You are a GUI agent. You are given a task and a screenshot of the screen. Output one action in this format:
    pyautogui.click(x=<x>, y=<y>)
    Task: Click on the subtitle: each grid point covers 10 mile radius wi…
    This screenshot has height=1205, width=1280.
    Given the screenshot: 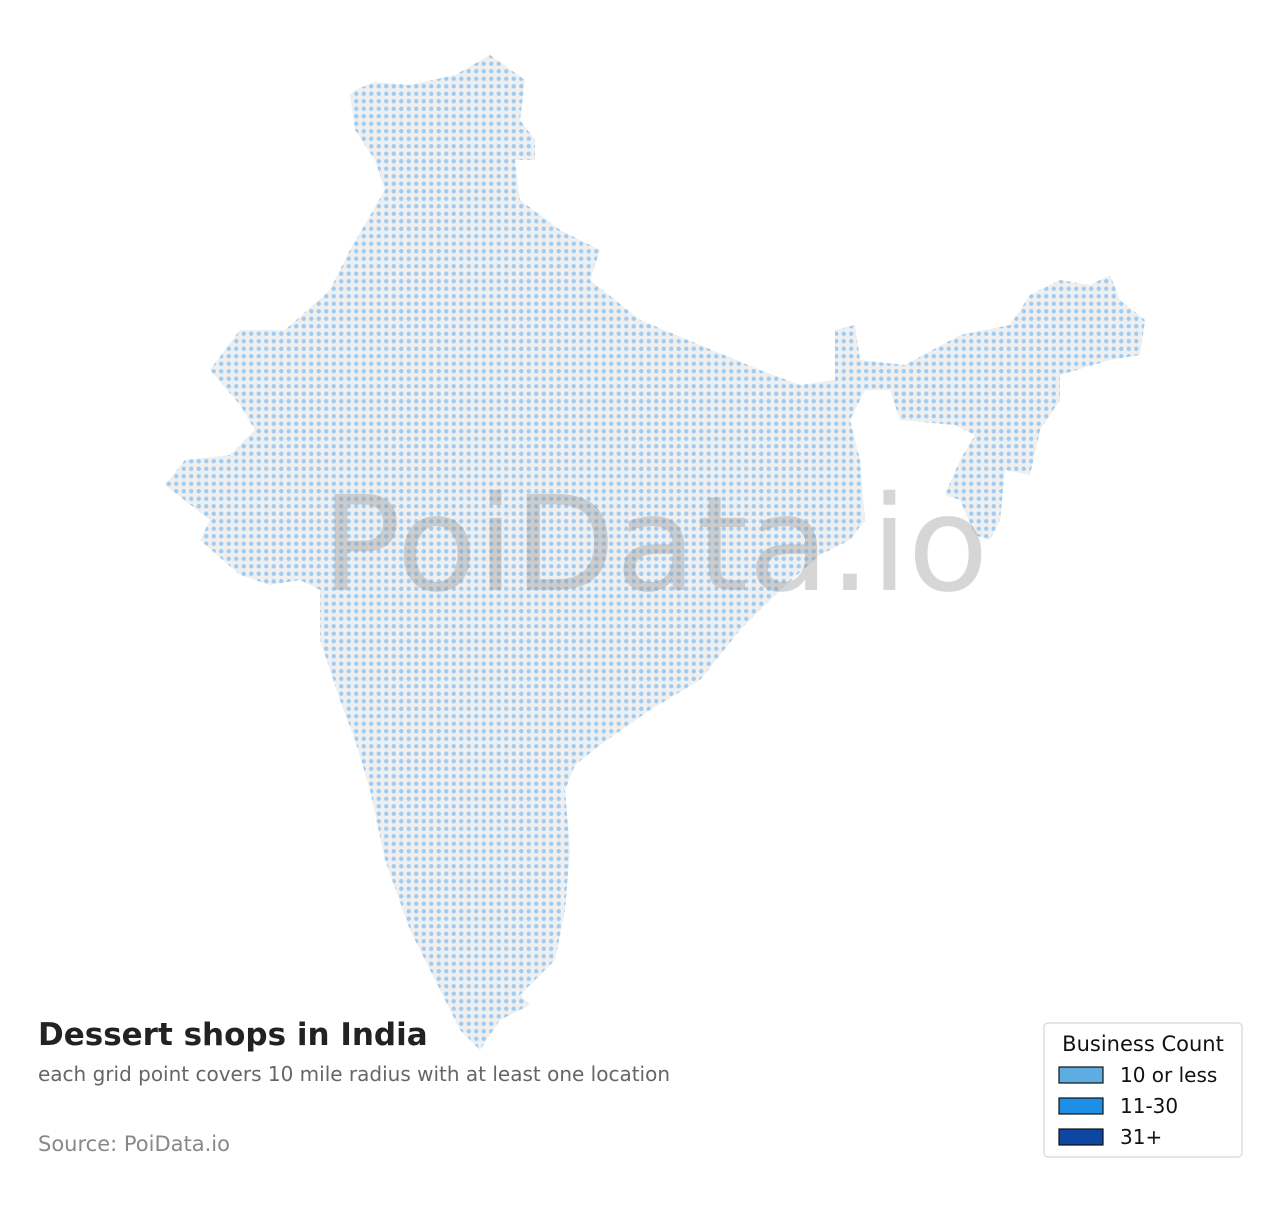 What is the action you would take?
    pyautogui.click(x=354, y=1074)
    